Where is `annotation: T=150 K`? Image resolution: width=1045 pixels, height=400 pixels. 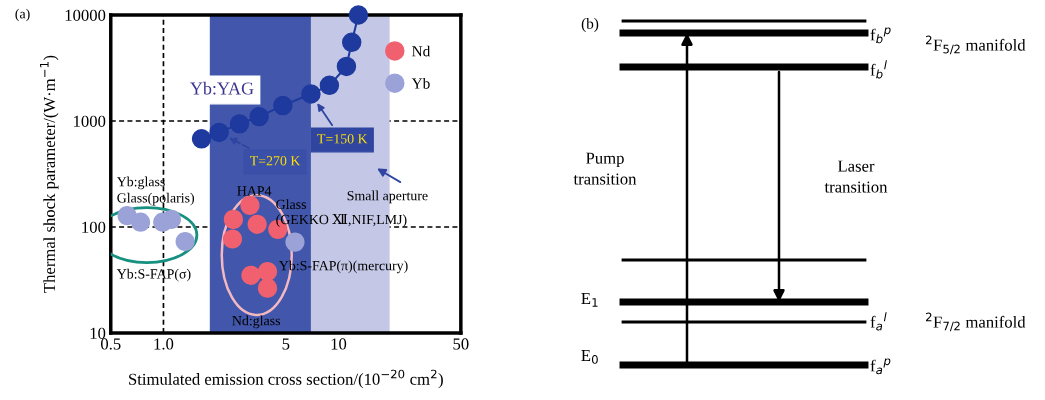 annotation: T=150 K is located at coordinates (342, 139).